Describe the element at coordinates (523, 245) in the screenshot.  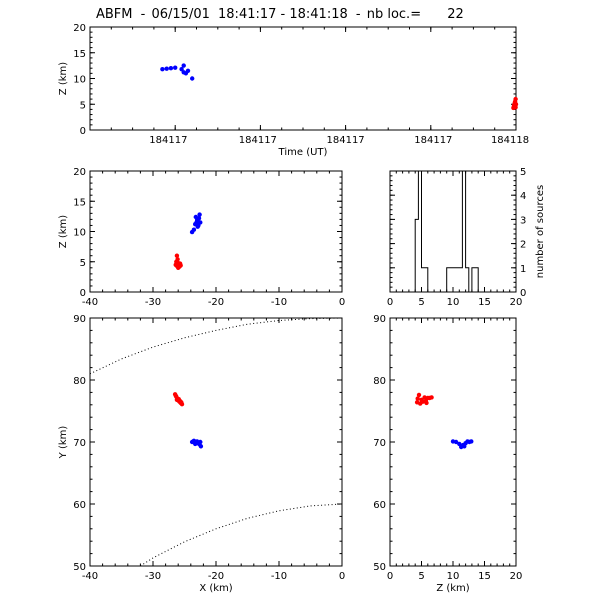
I see `z-histogram-ytick-label: 2` at that location.